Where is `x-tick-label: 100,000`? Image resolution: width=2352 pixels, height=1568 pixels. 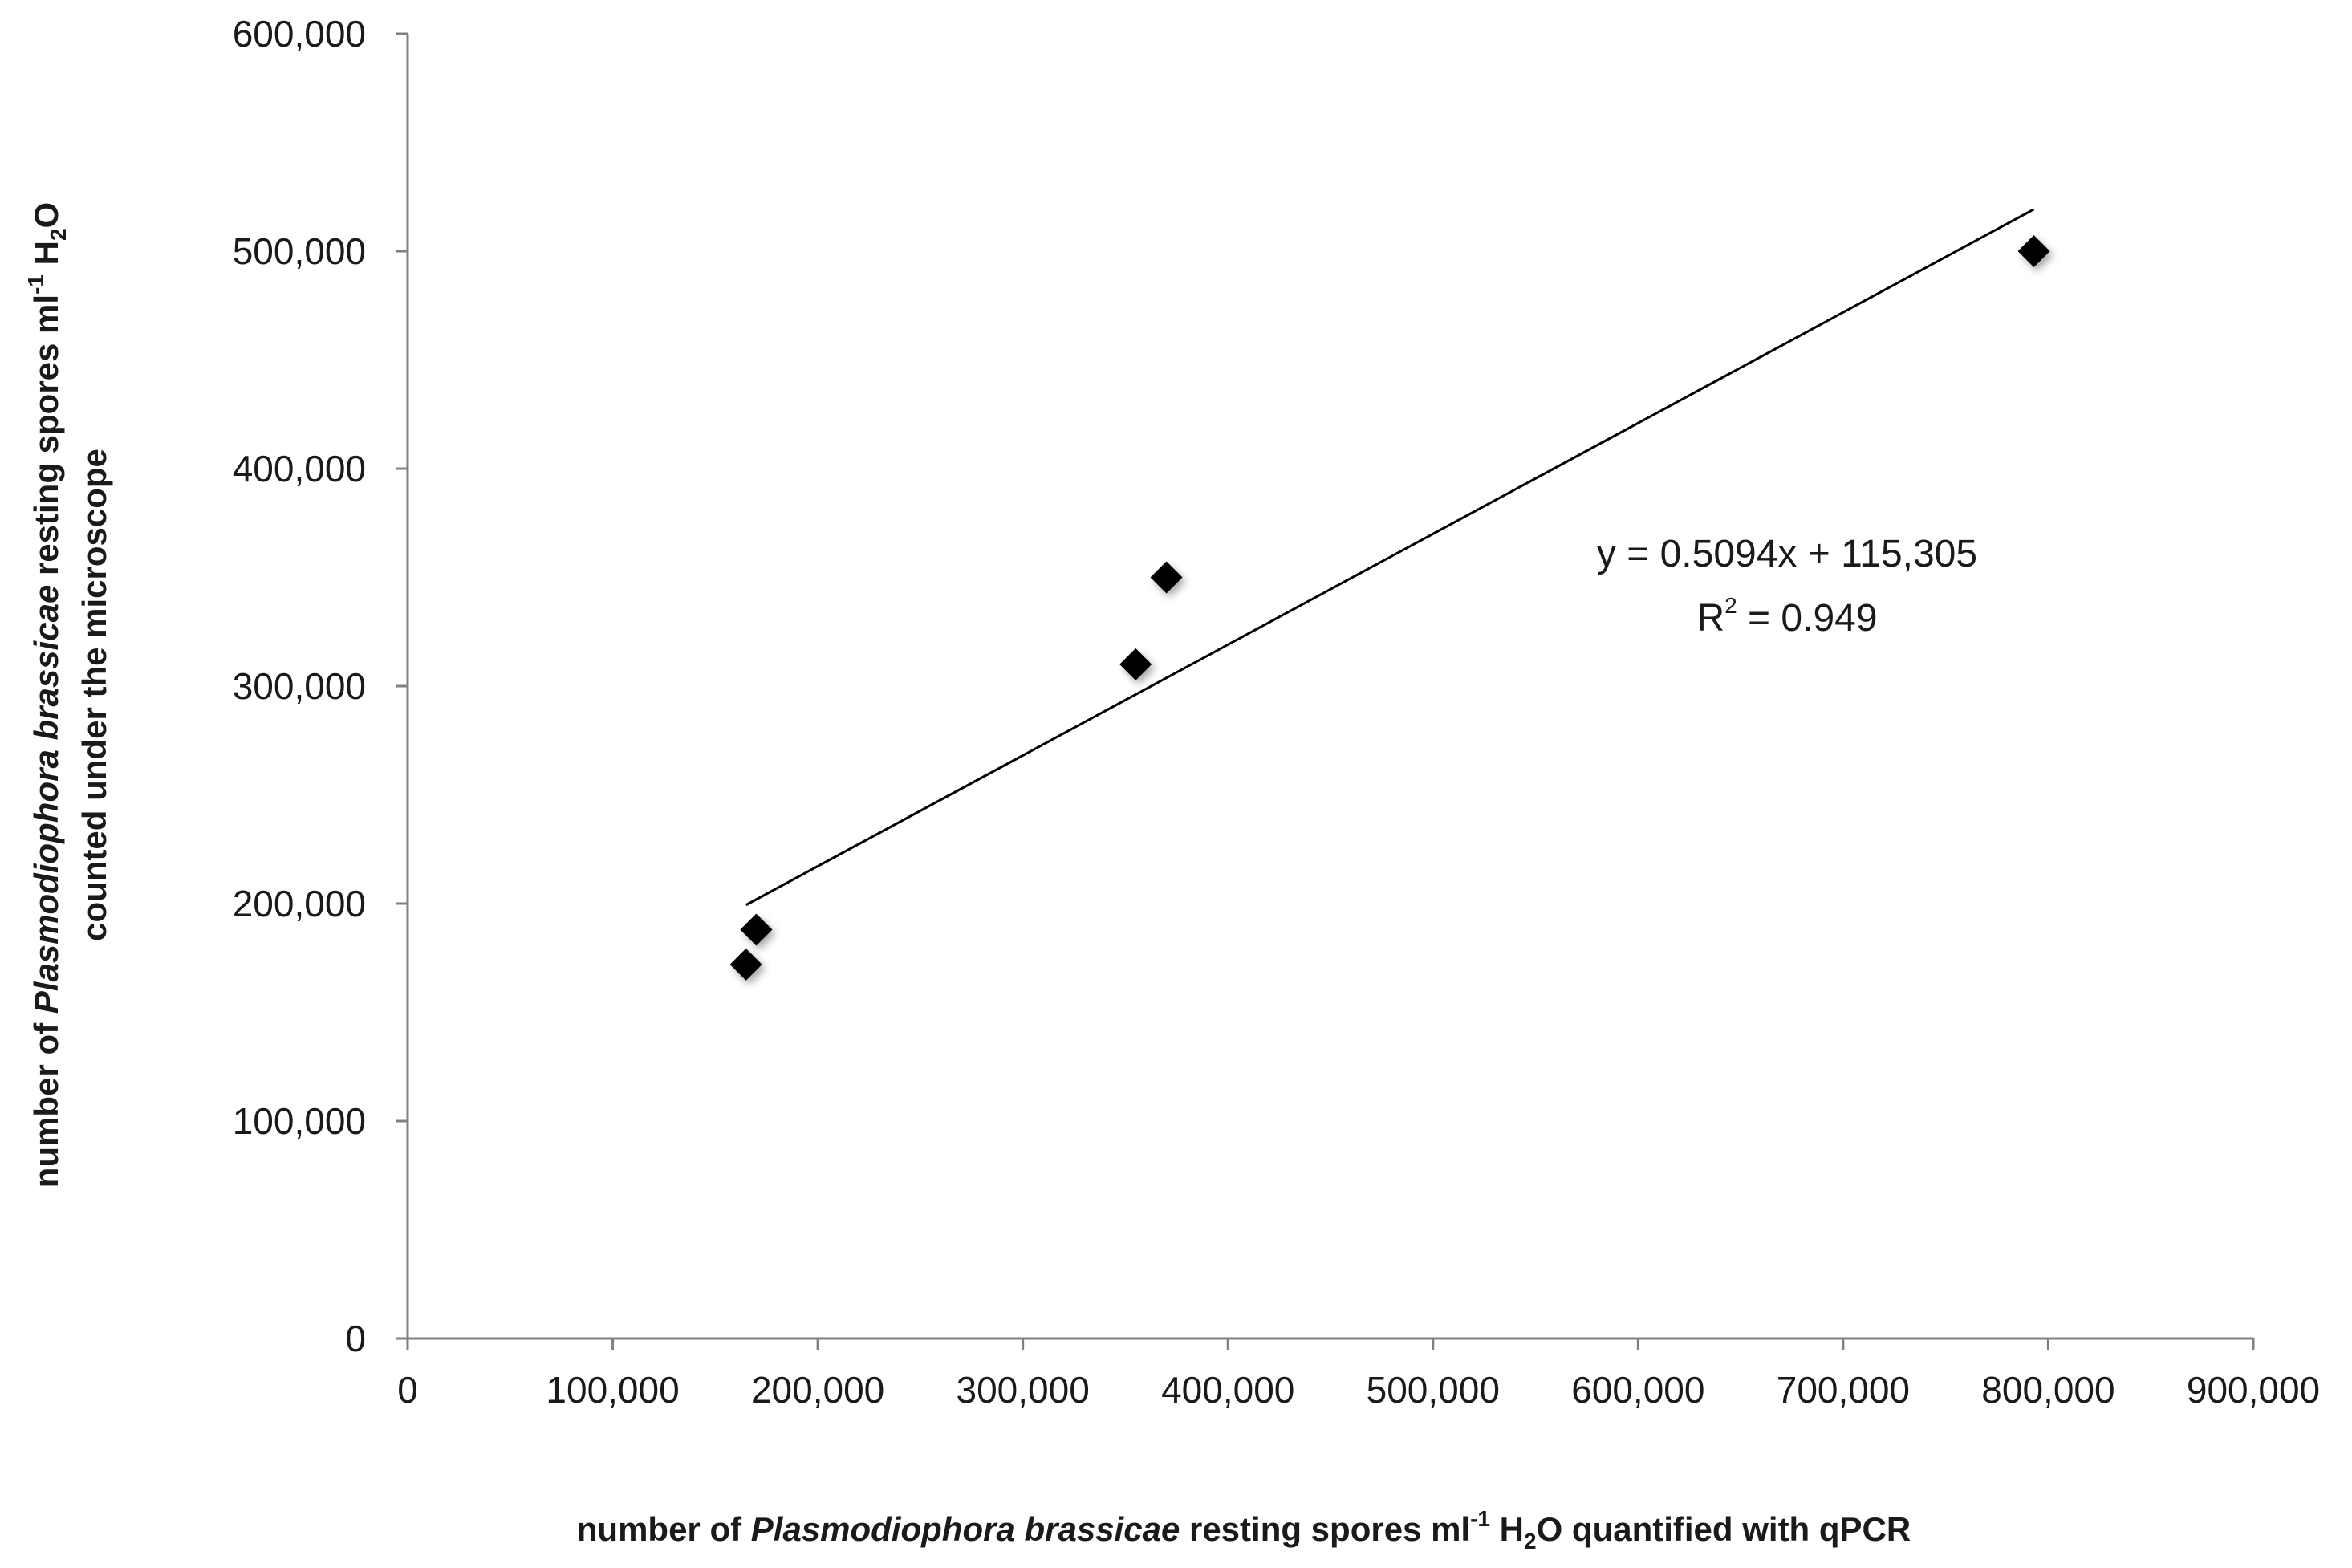 x-tick-label: 100,000 is located at coordinates (612, 1390).